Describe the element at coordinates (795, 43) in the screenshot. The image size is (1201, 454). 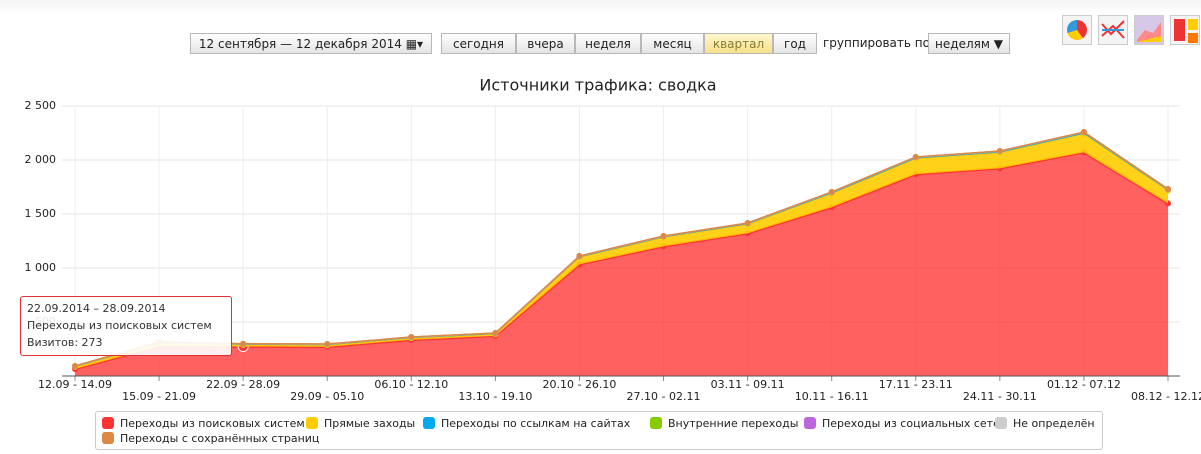
I see `period-button: год` at that location.